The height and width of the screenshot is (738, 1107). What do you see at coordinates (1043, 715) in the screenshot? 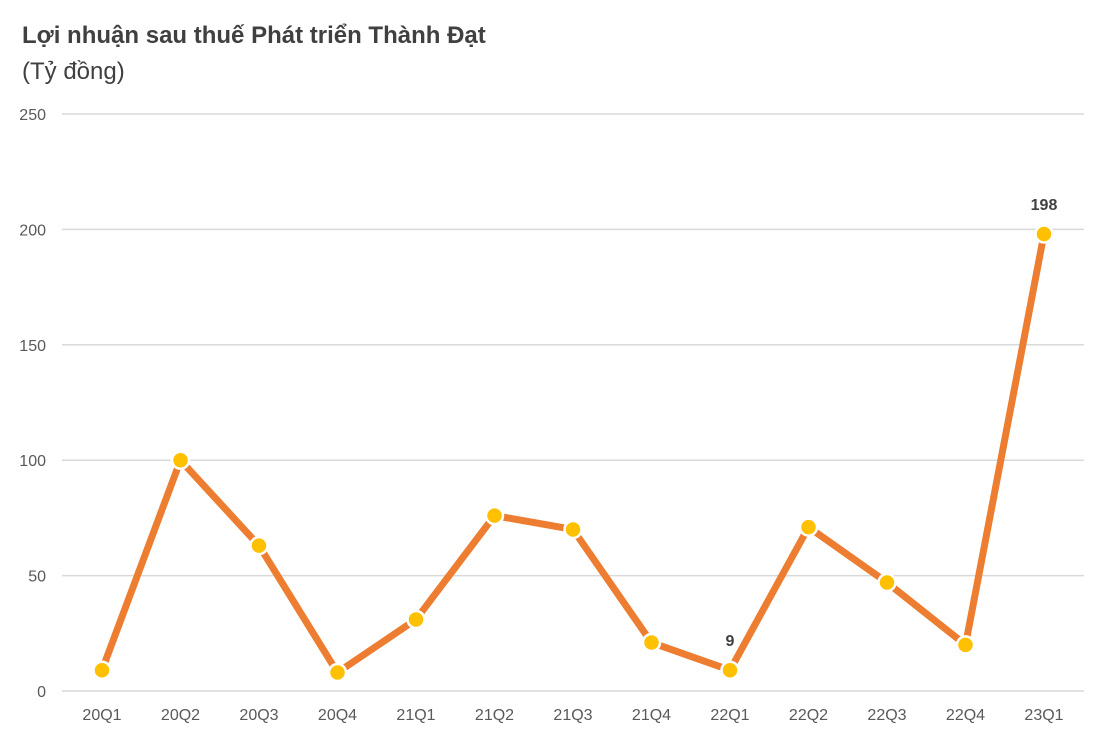
I see `x-tick-label: 23Q1` at bounding box center [1043, 715].